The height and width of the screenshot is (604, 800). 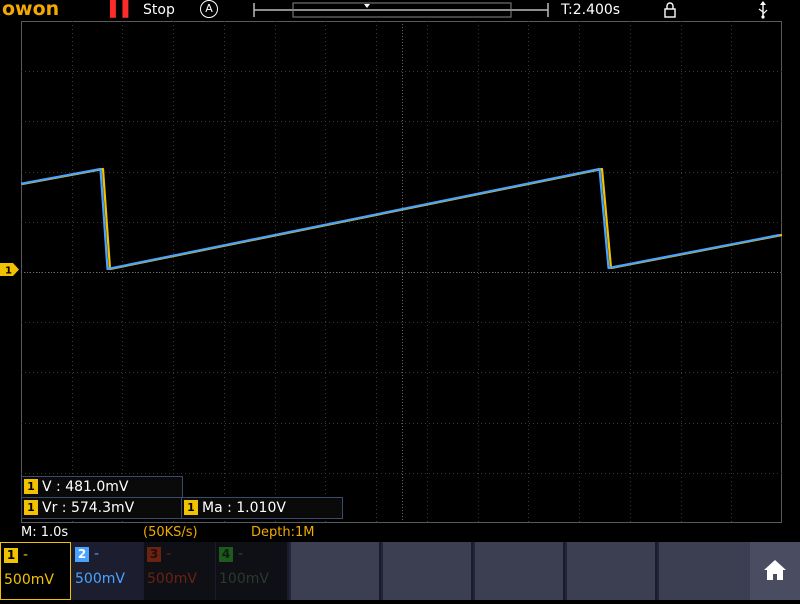 I want to click on ch3-scale: 500mV, so click(x=172, y=579).